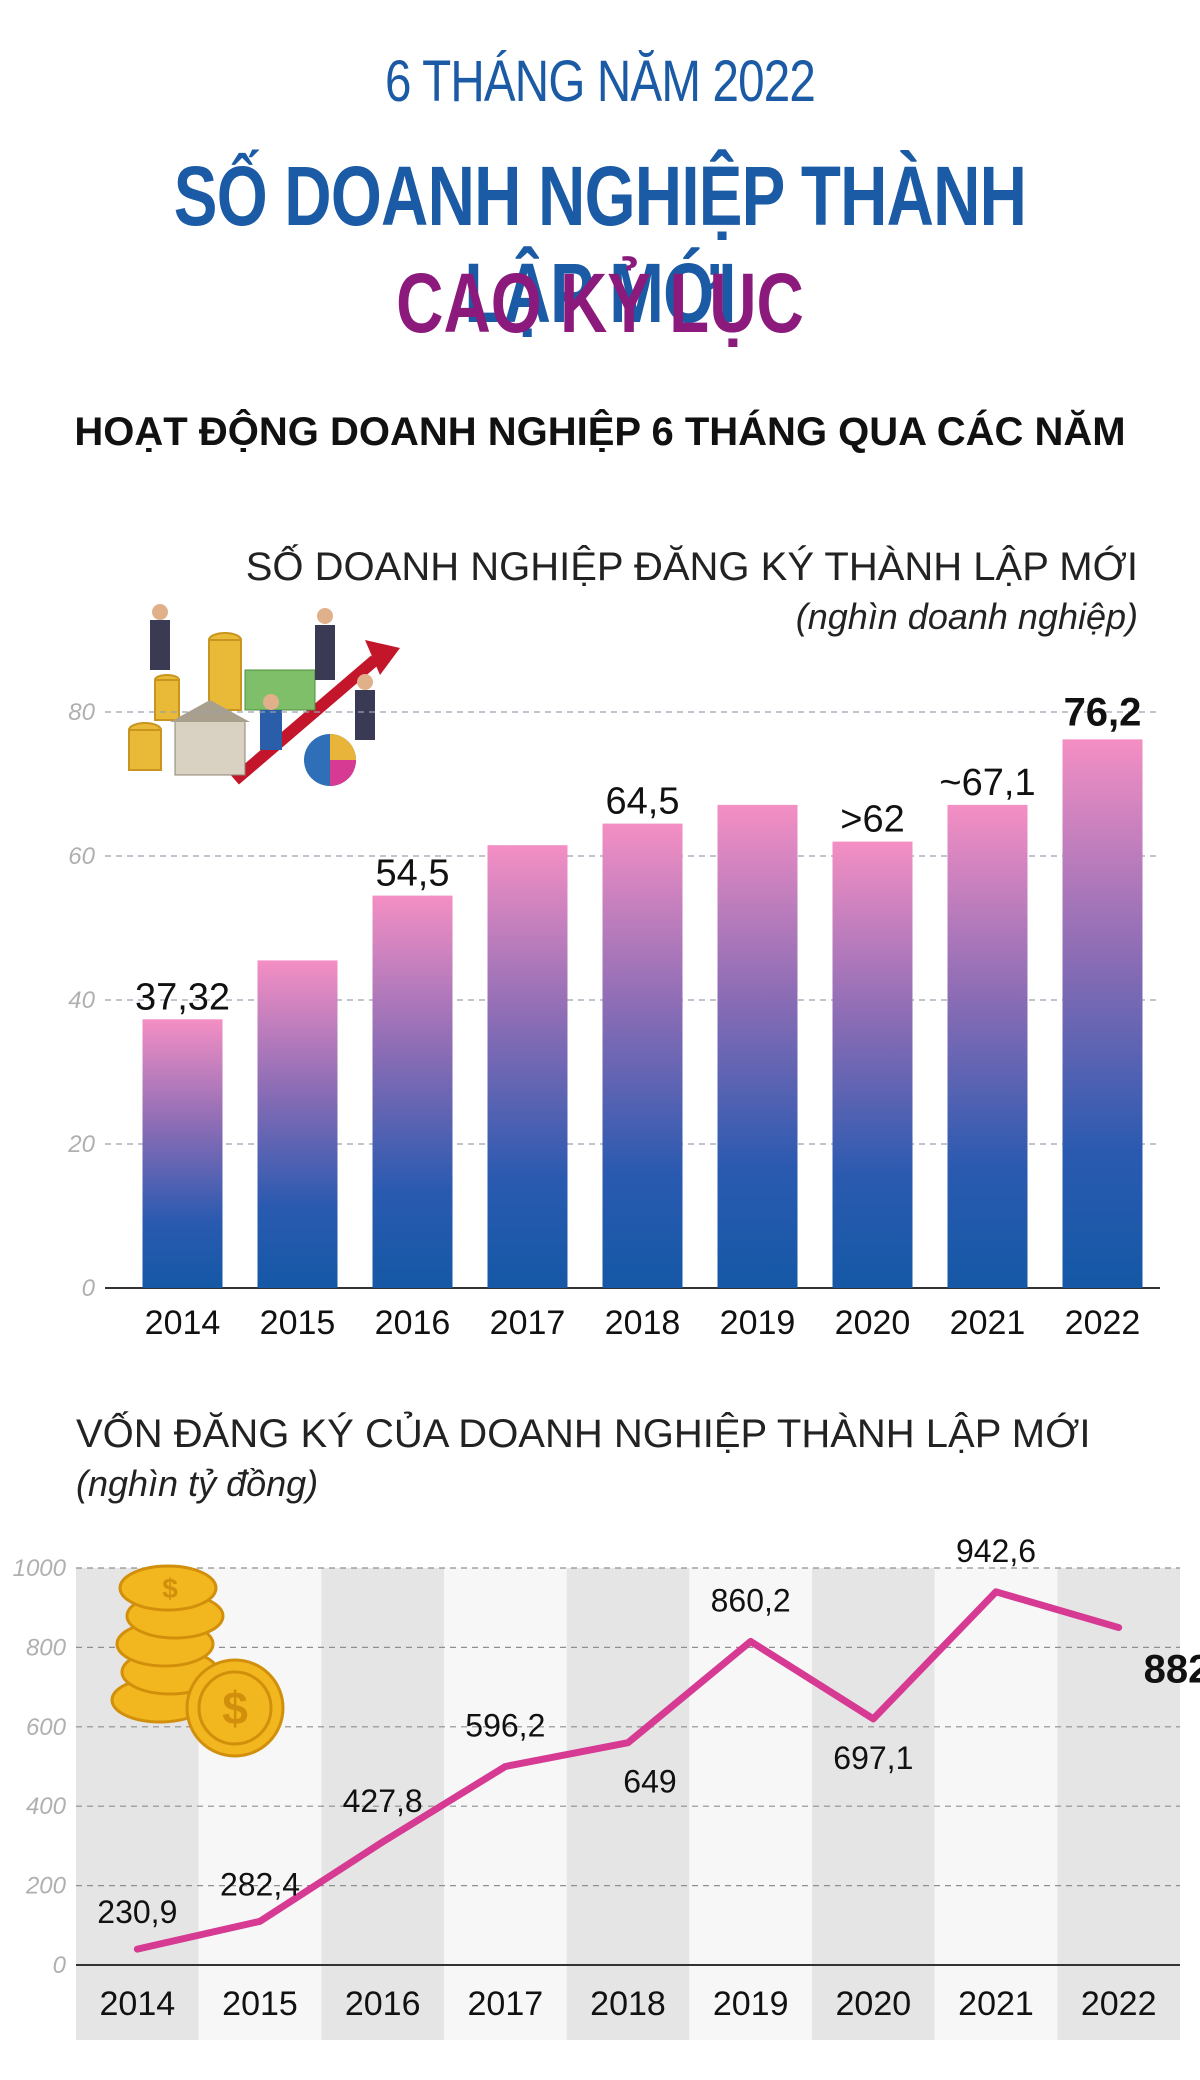 This screenshot has width=1200, height=2080. I want to click on line-data-label: 649, so click(649, 1782).